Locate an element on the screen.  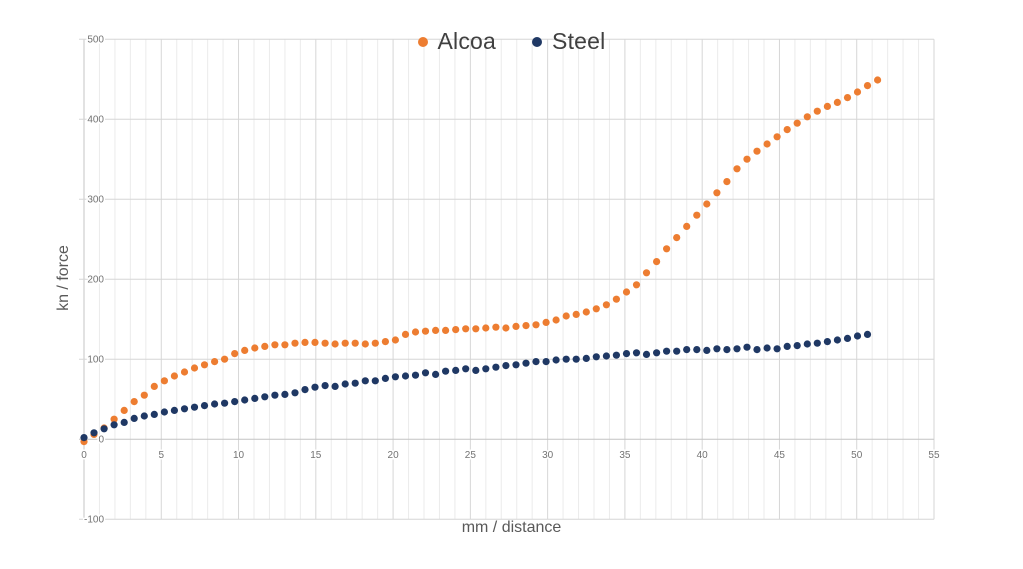
y-tick-label: 100 is located at coordinates (95, 360).